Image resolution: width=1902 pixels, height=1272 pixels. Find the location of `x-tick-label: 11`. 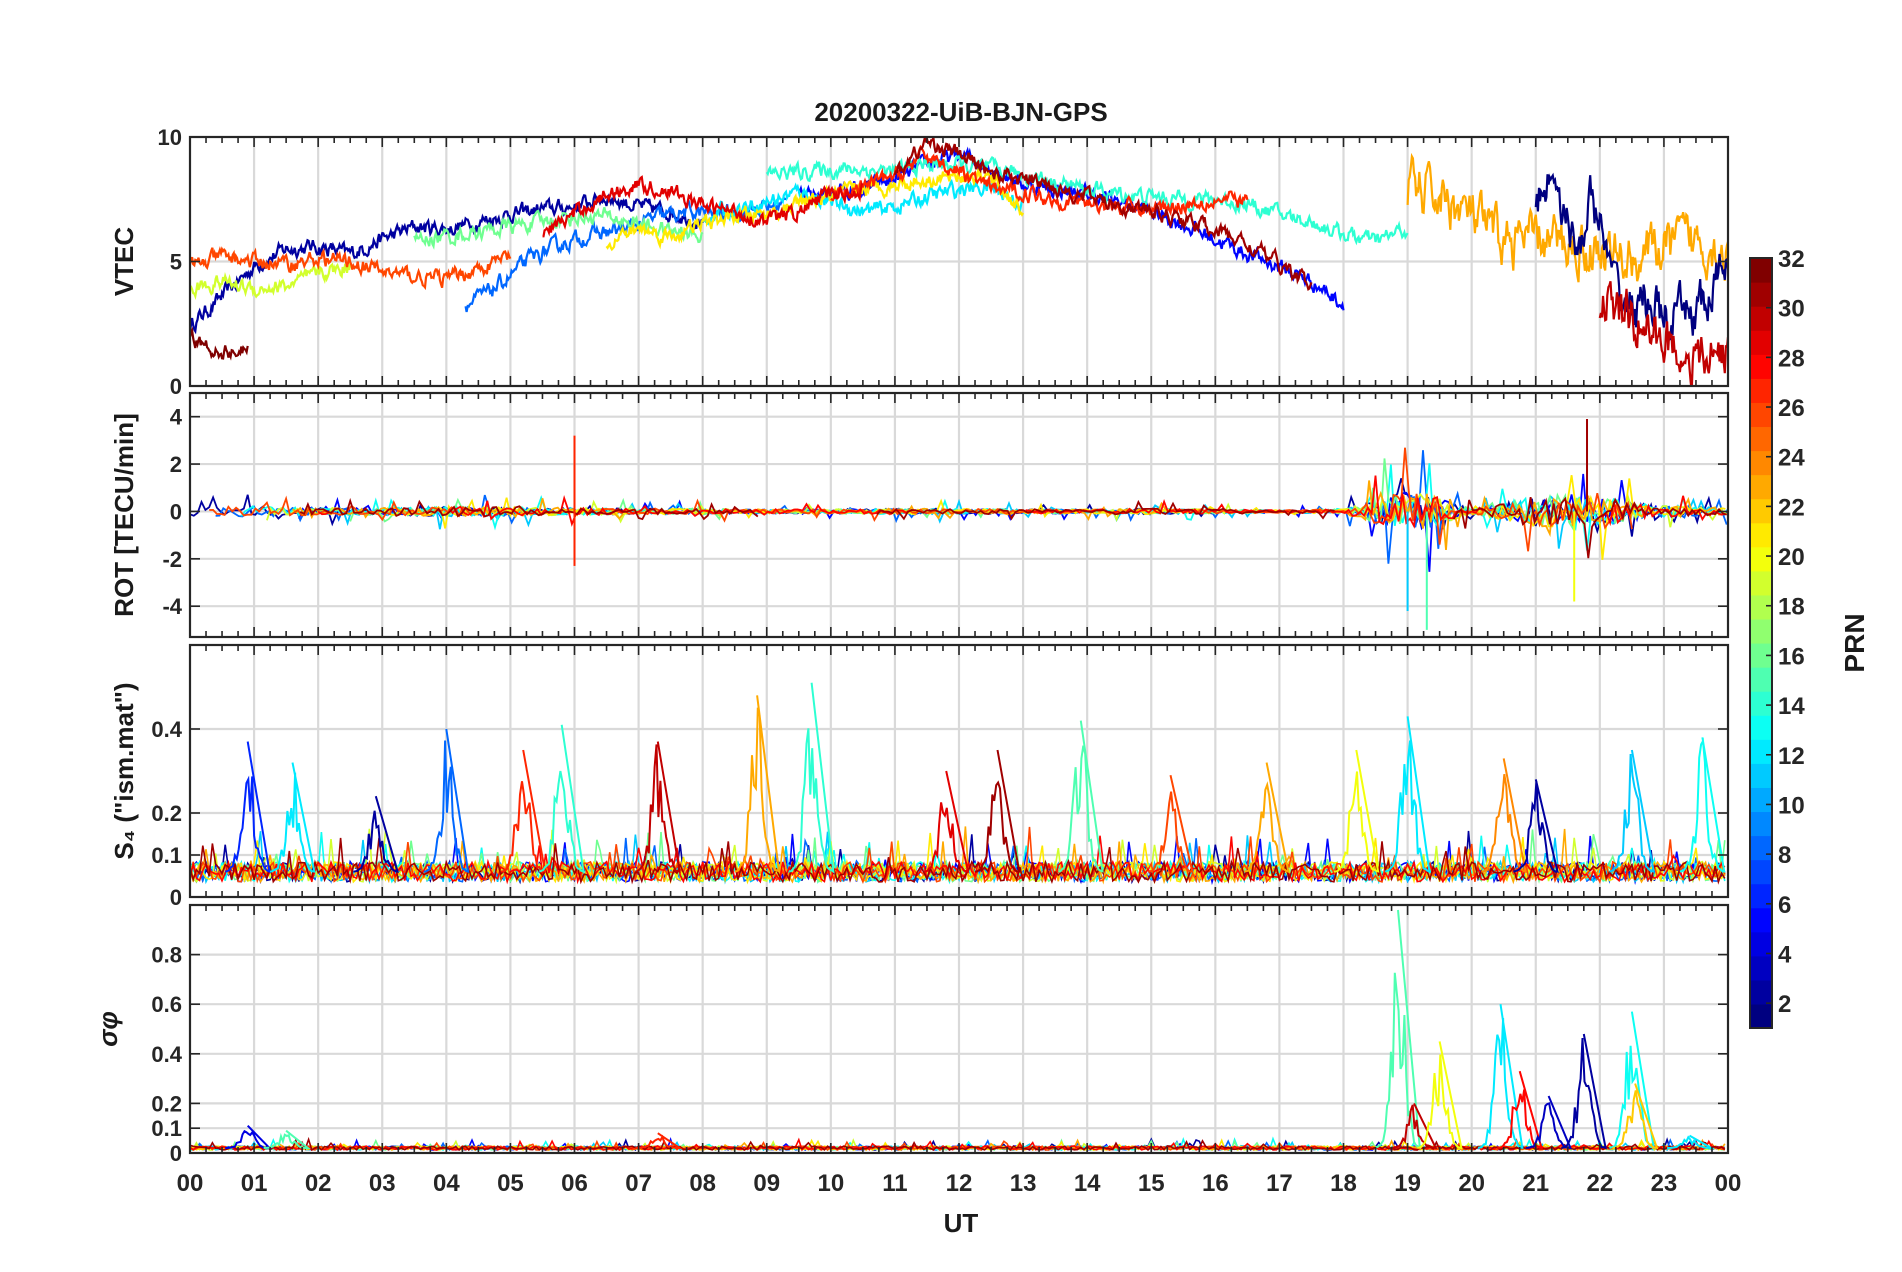

x-tick-label: 11 is located at coordinates (894, 1183).